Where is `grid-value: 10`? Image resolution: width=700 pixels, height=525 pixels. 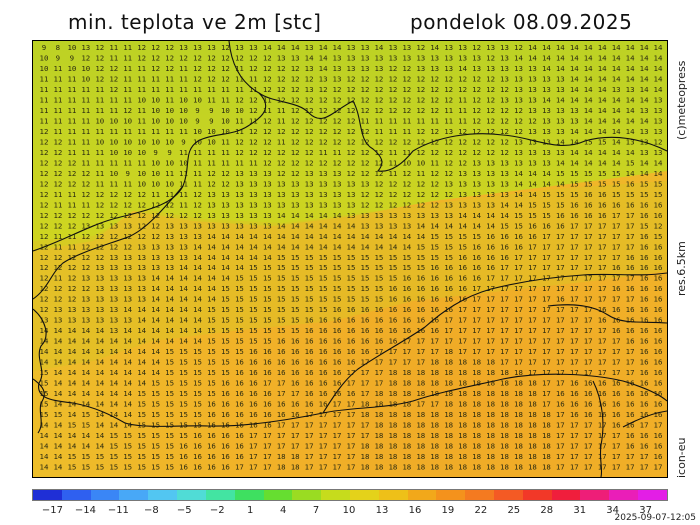
grid-value: 10 is located at coordinates (85, 68).